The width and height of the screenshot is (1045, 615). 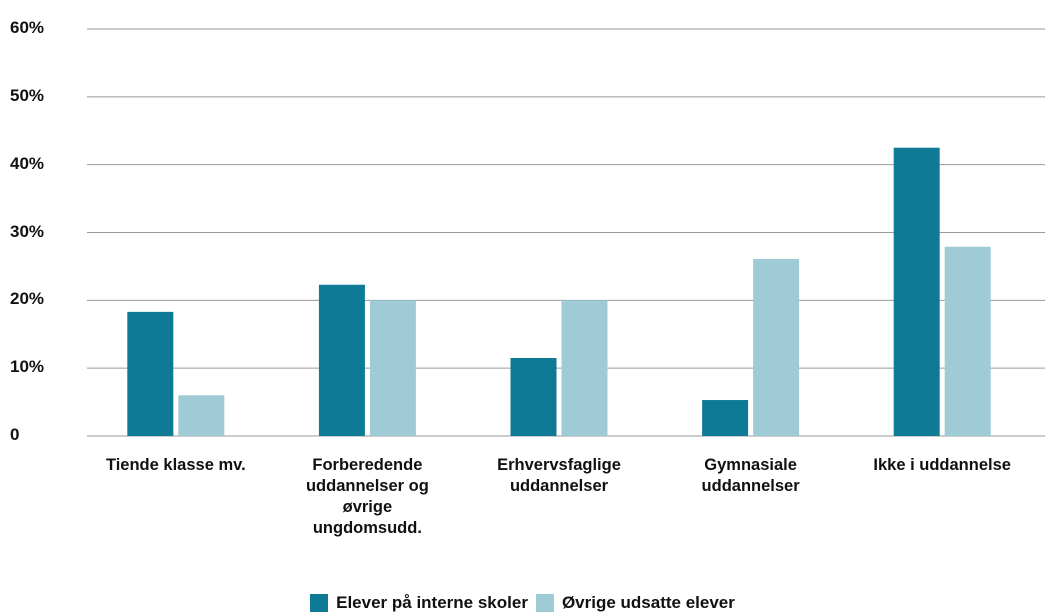 I want to click on y-tick-label: 30%, so click(x=27, y=231).